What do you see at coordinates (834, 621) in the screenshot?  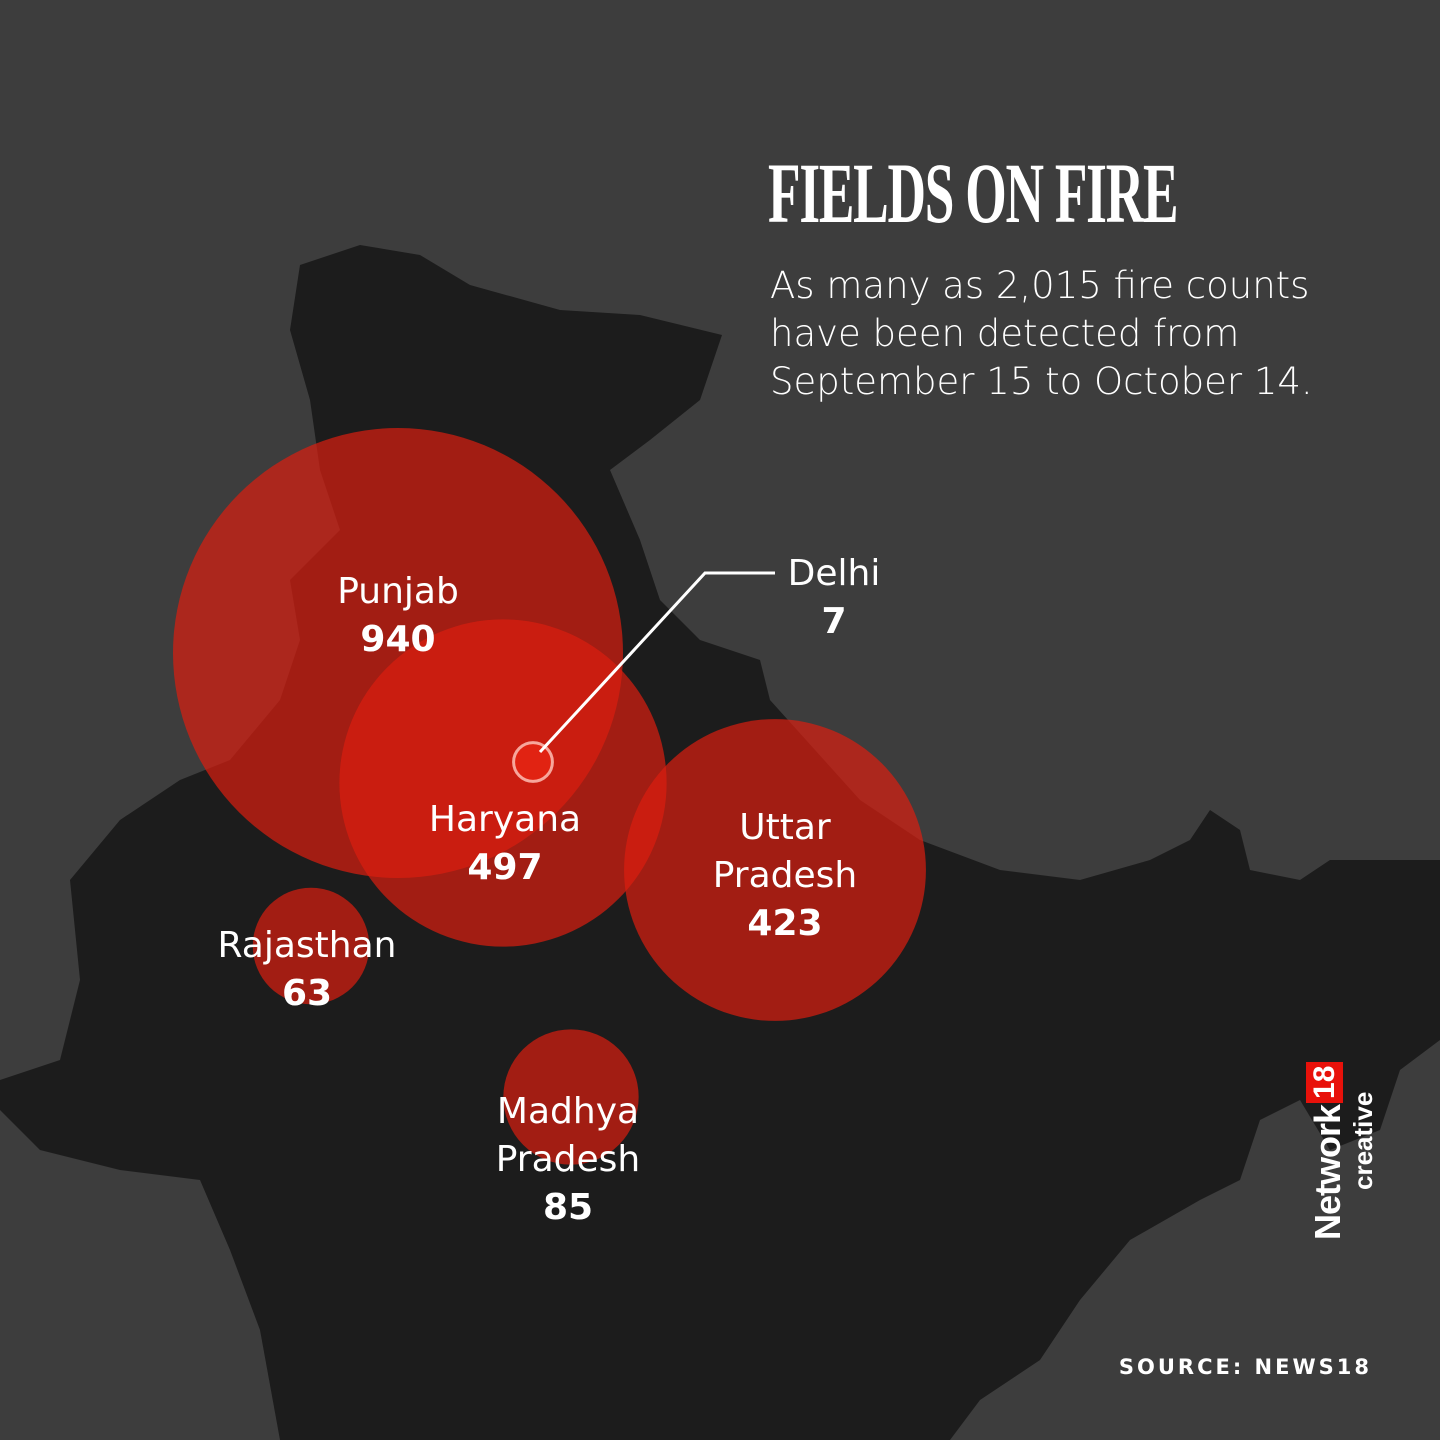 I see `state-value: 7` at bounding box center [834, 621].